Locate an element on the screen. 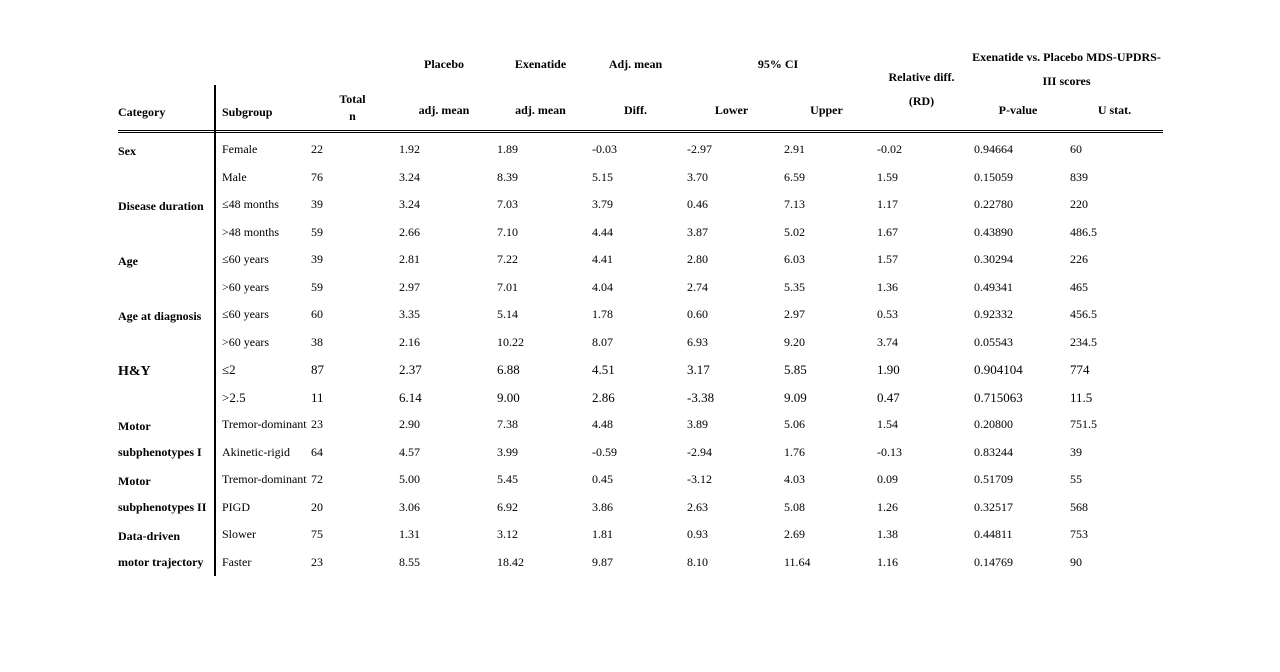 This screenshot has height=672, width=1280. value-cell: 0.51709 is located at coordinates (993, 479).